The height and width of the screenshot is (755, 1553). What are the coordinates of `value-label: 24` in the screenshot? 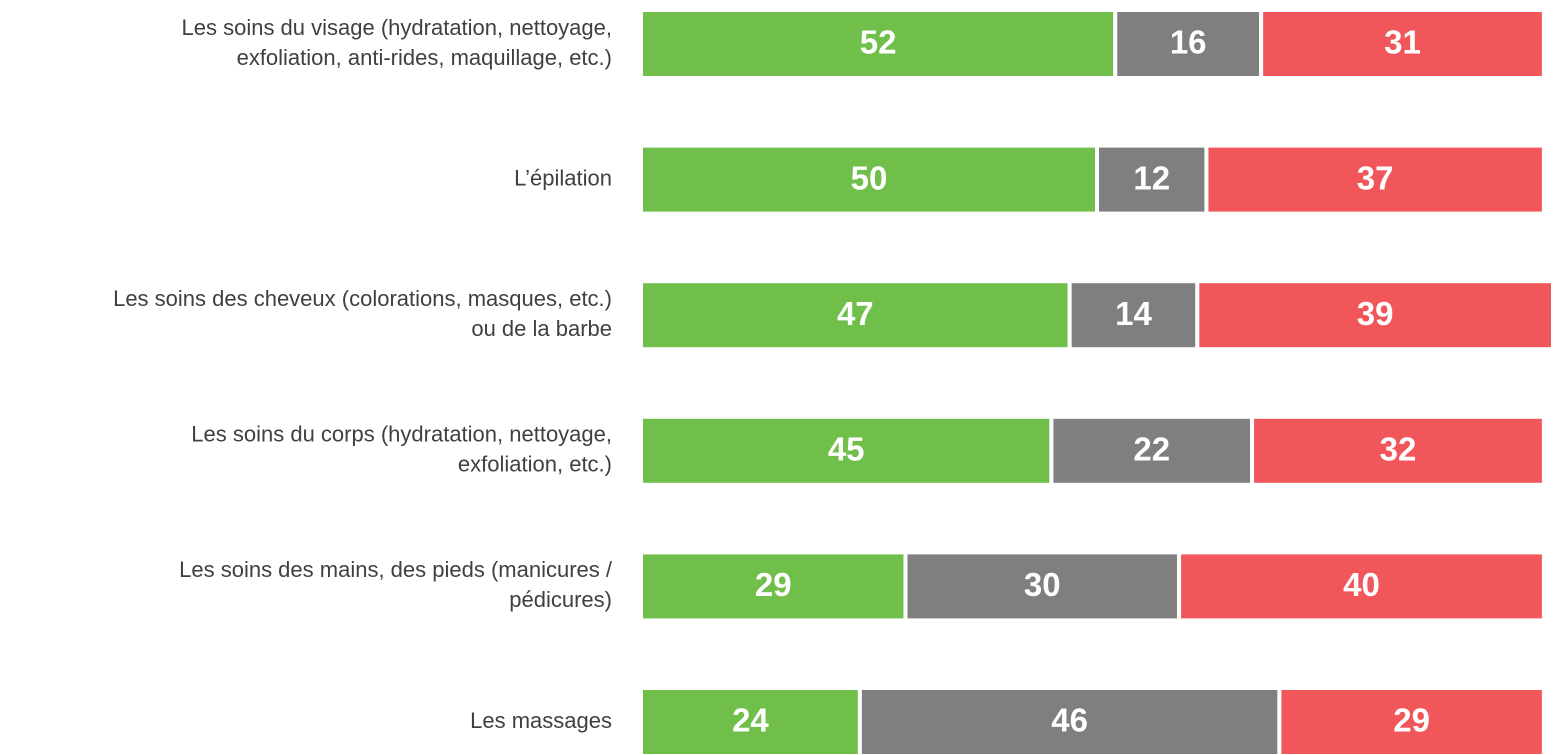 It's located at (750, 720).